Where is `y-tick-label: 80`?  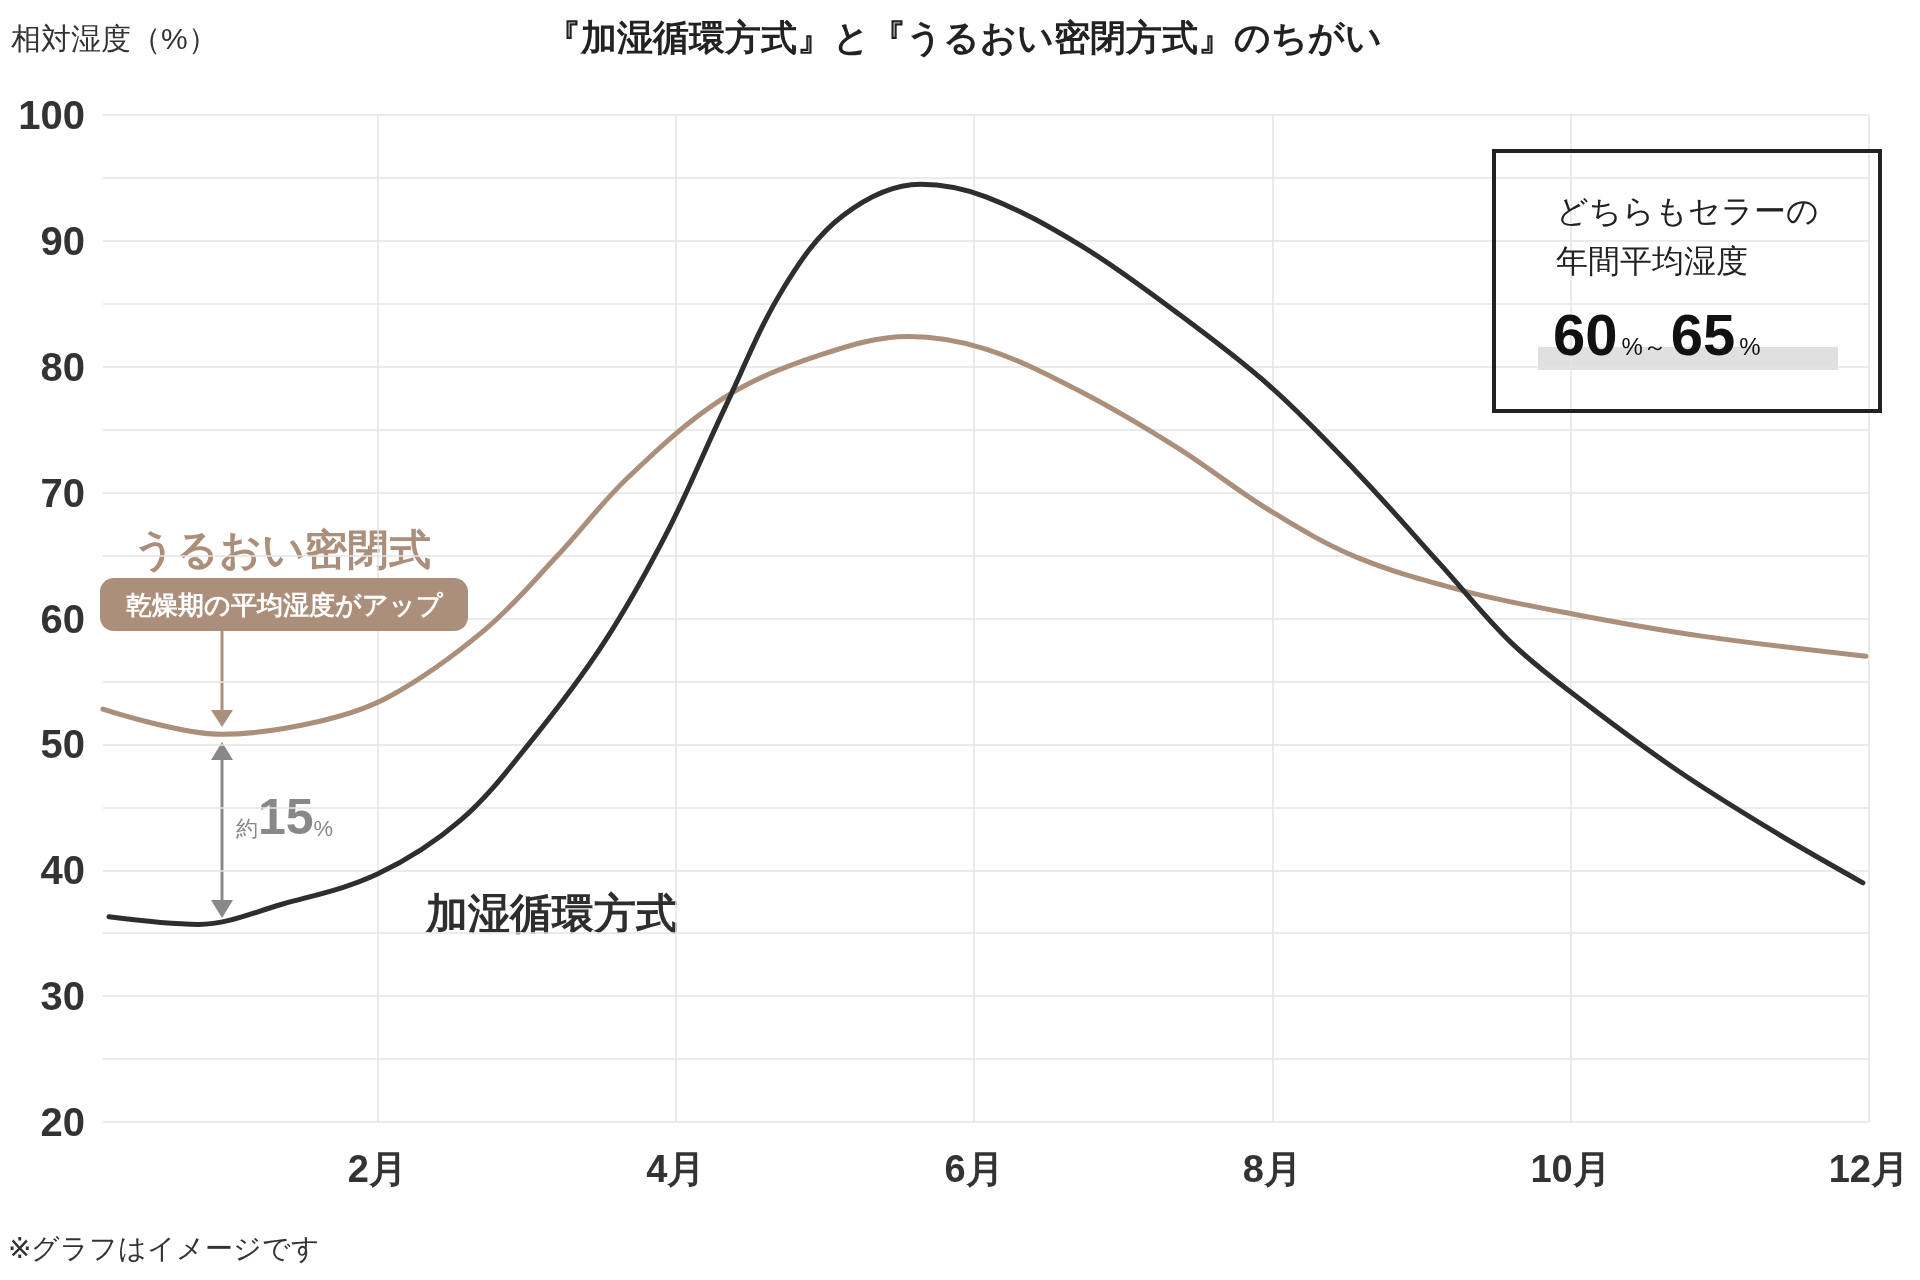
y-tick-label: 80 is located at coordinates (62, 366).